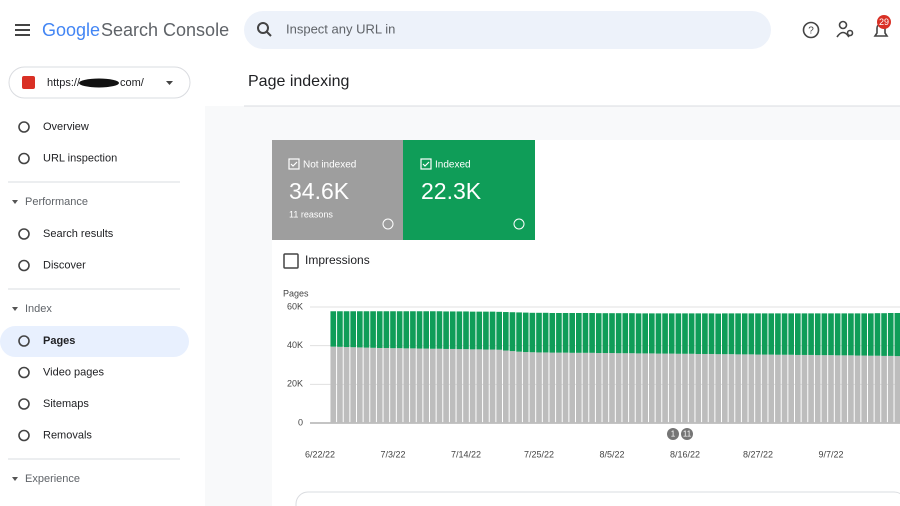  What do you see at coordinates (80, 158) in the screenshot?
I see `nav-item: URL inspection` at bounding box center [80, 158].